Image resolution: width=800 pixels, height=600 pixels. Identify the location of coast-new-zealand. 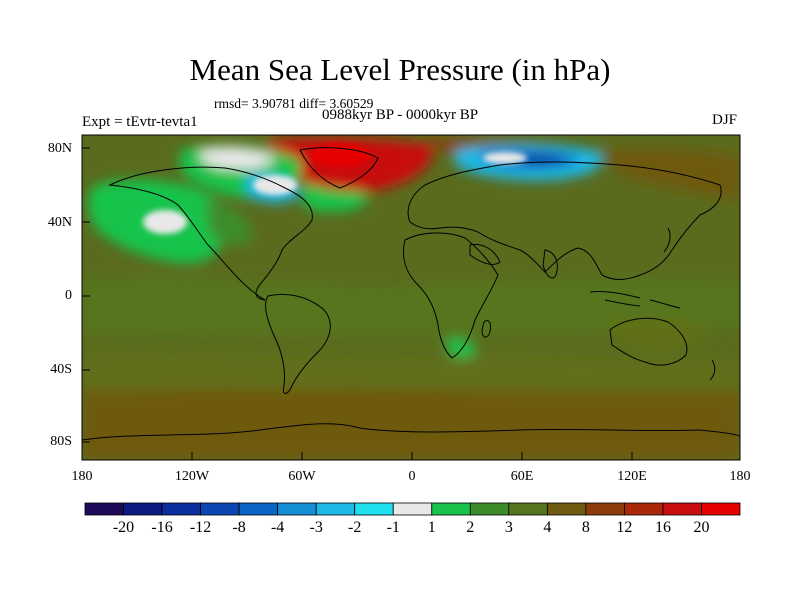
(712, 370).